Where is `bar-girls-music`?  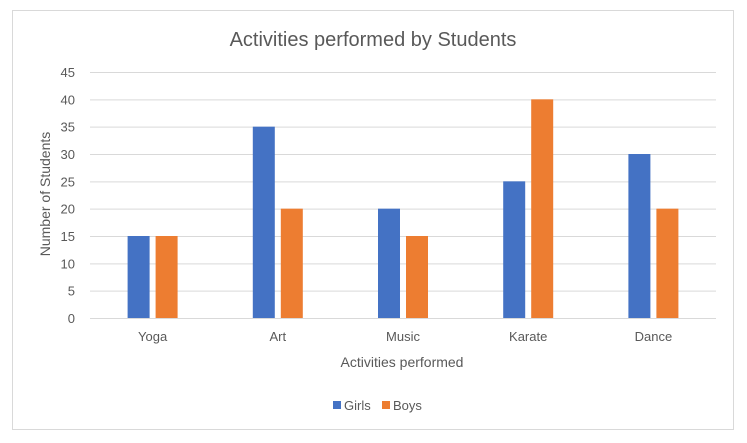 bar-girls-music is located at coordinates (389, 263).